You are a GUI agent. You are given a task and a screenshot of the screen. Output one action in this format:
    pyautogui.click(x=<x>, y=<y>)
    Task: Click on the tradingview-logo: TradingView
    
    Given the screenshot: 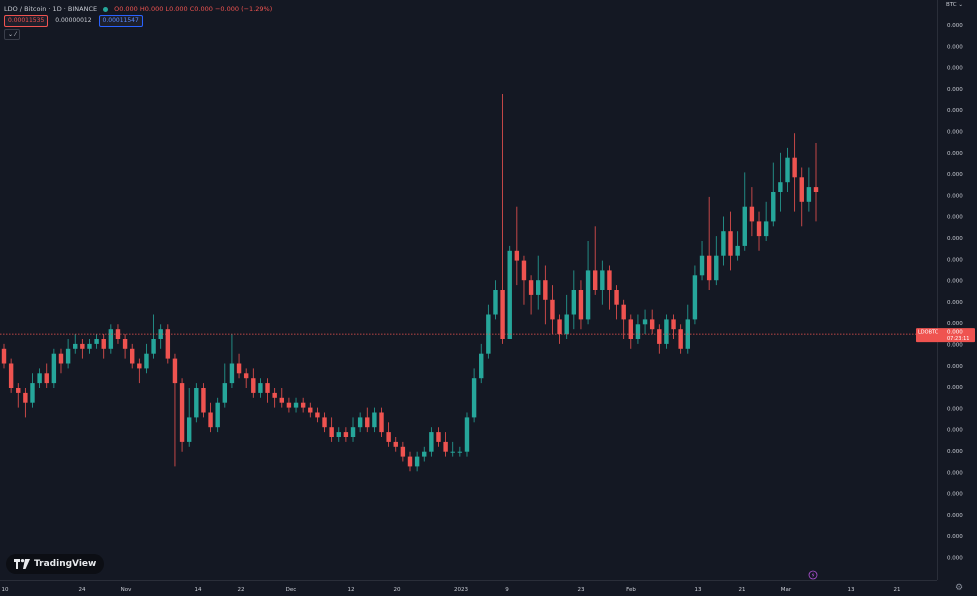 What is the action you would take?
    pyautogui.click(x=55, y=564)
    